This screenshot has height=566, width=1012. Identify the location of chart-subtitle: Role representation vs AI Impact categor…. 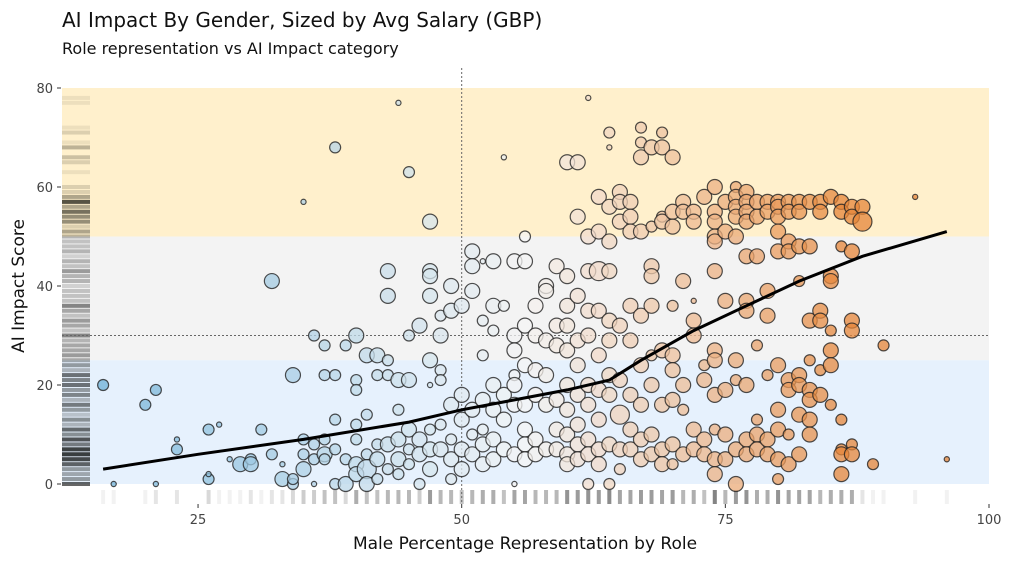
(230, 48).